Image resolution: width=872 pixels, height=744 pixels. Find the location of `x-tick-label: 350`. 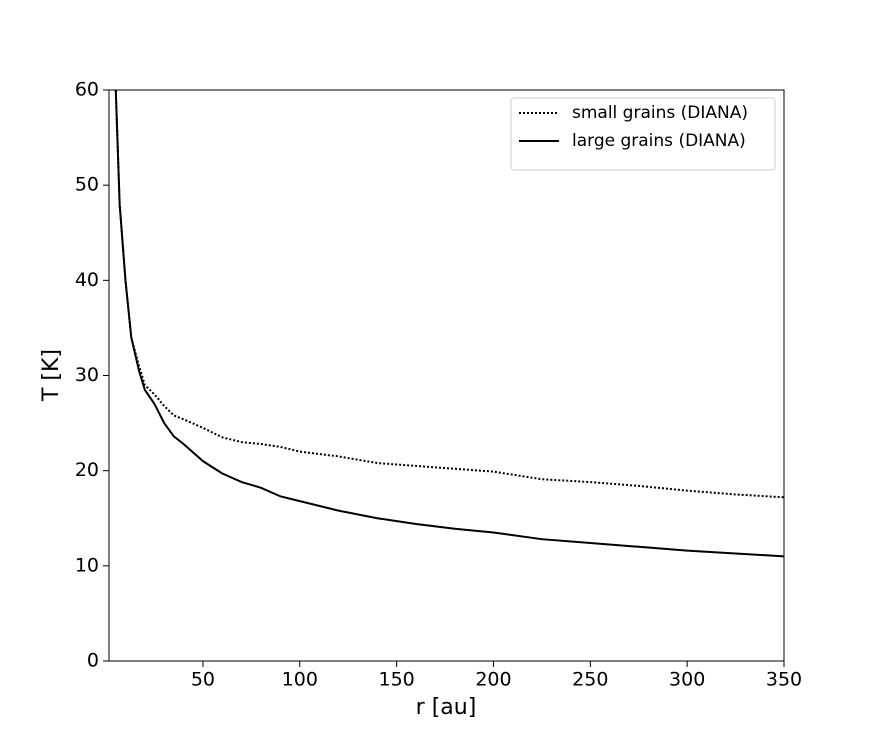

x-tick-label: 350 is located at coordinates (784, 680).